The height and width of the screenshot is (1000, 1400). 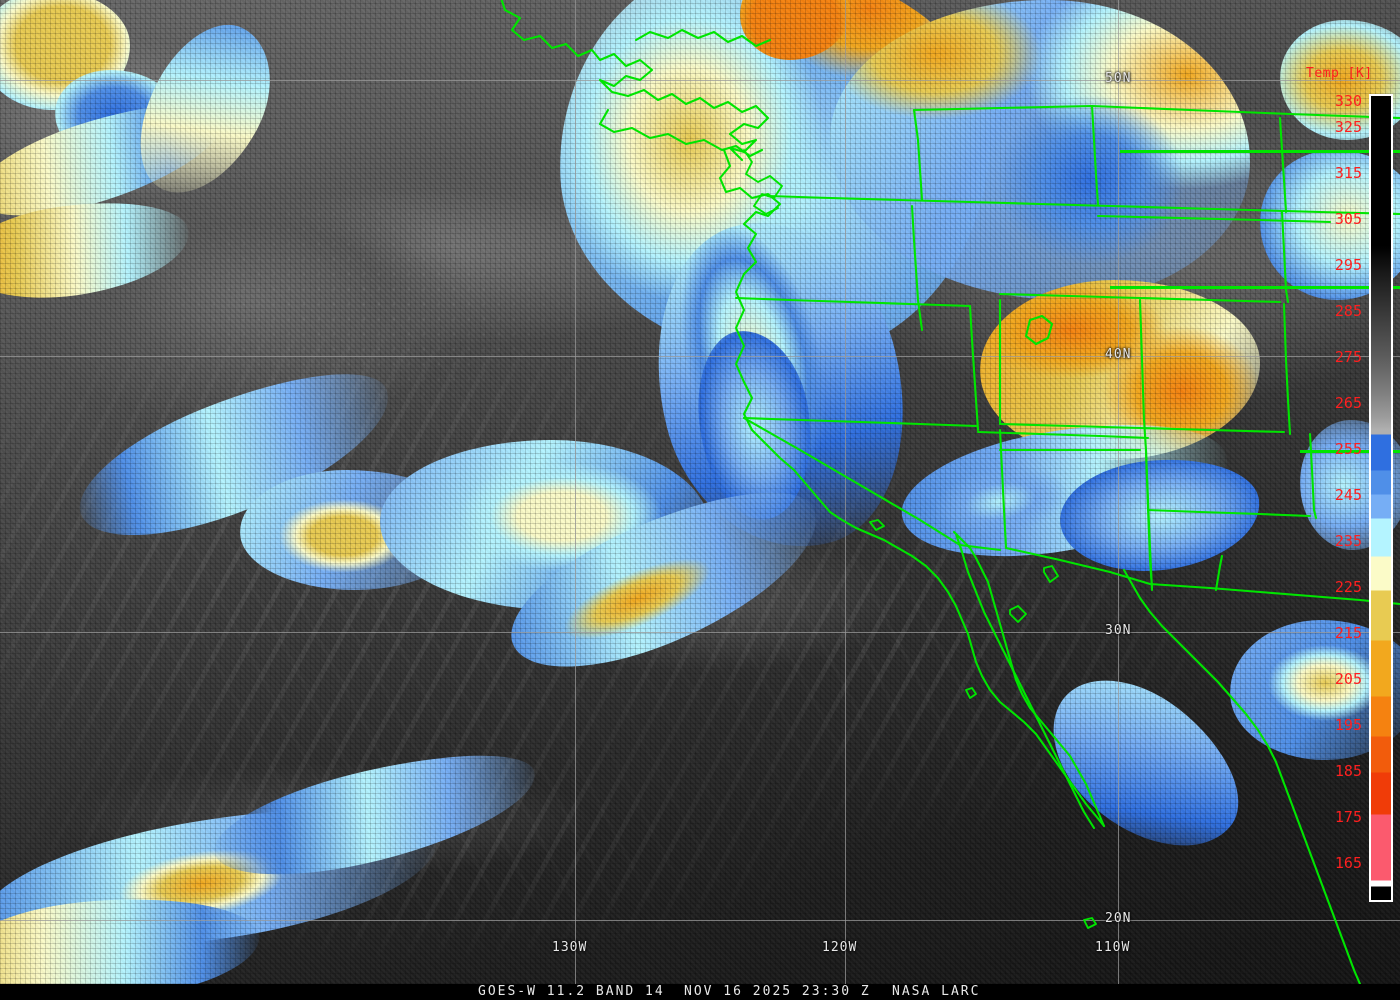 I want to click on coastline-washington, so click(x=750, y=212).